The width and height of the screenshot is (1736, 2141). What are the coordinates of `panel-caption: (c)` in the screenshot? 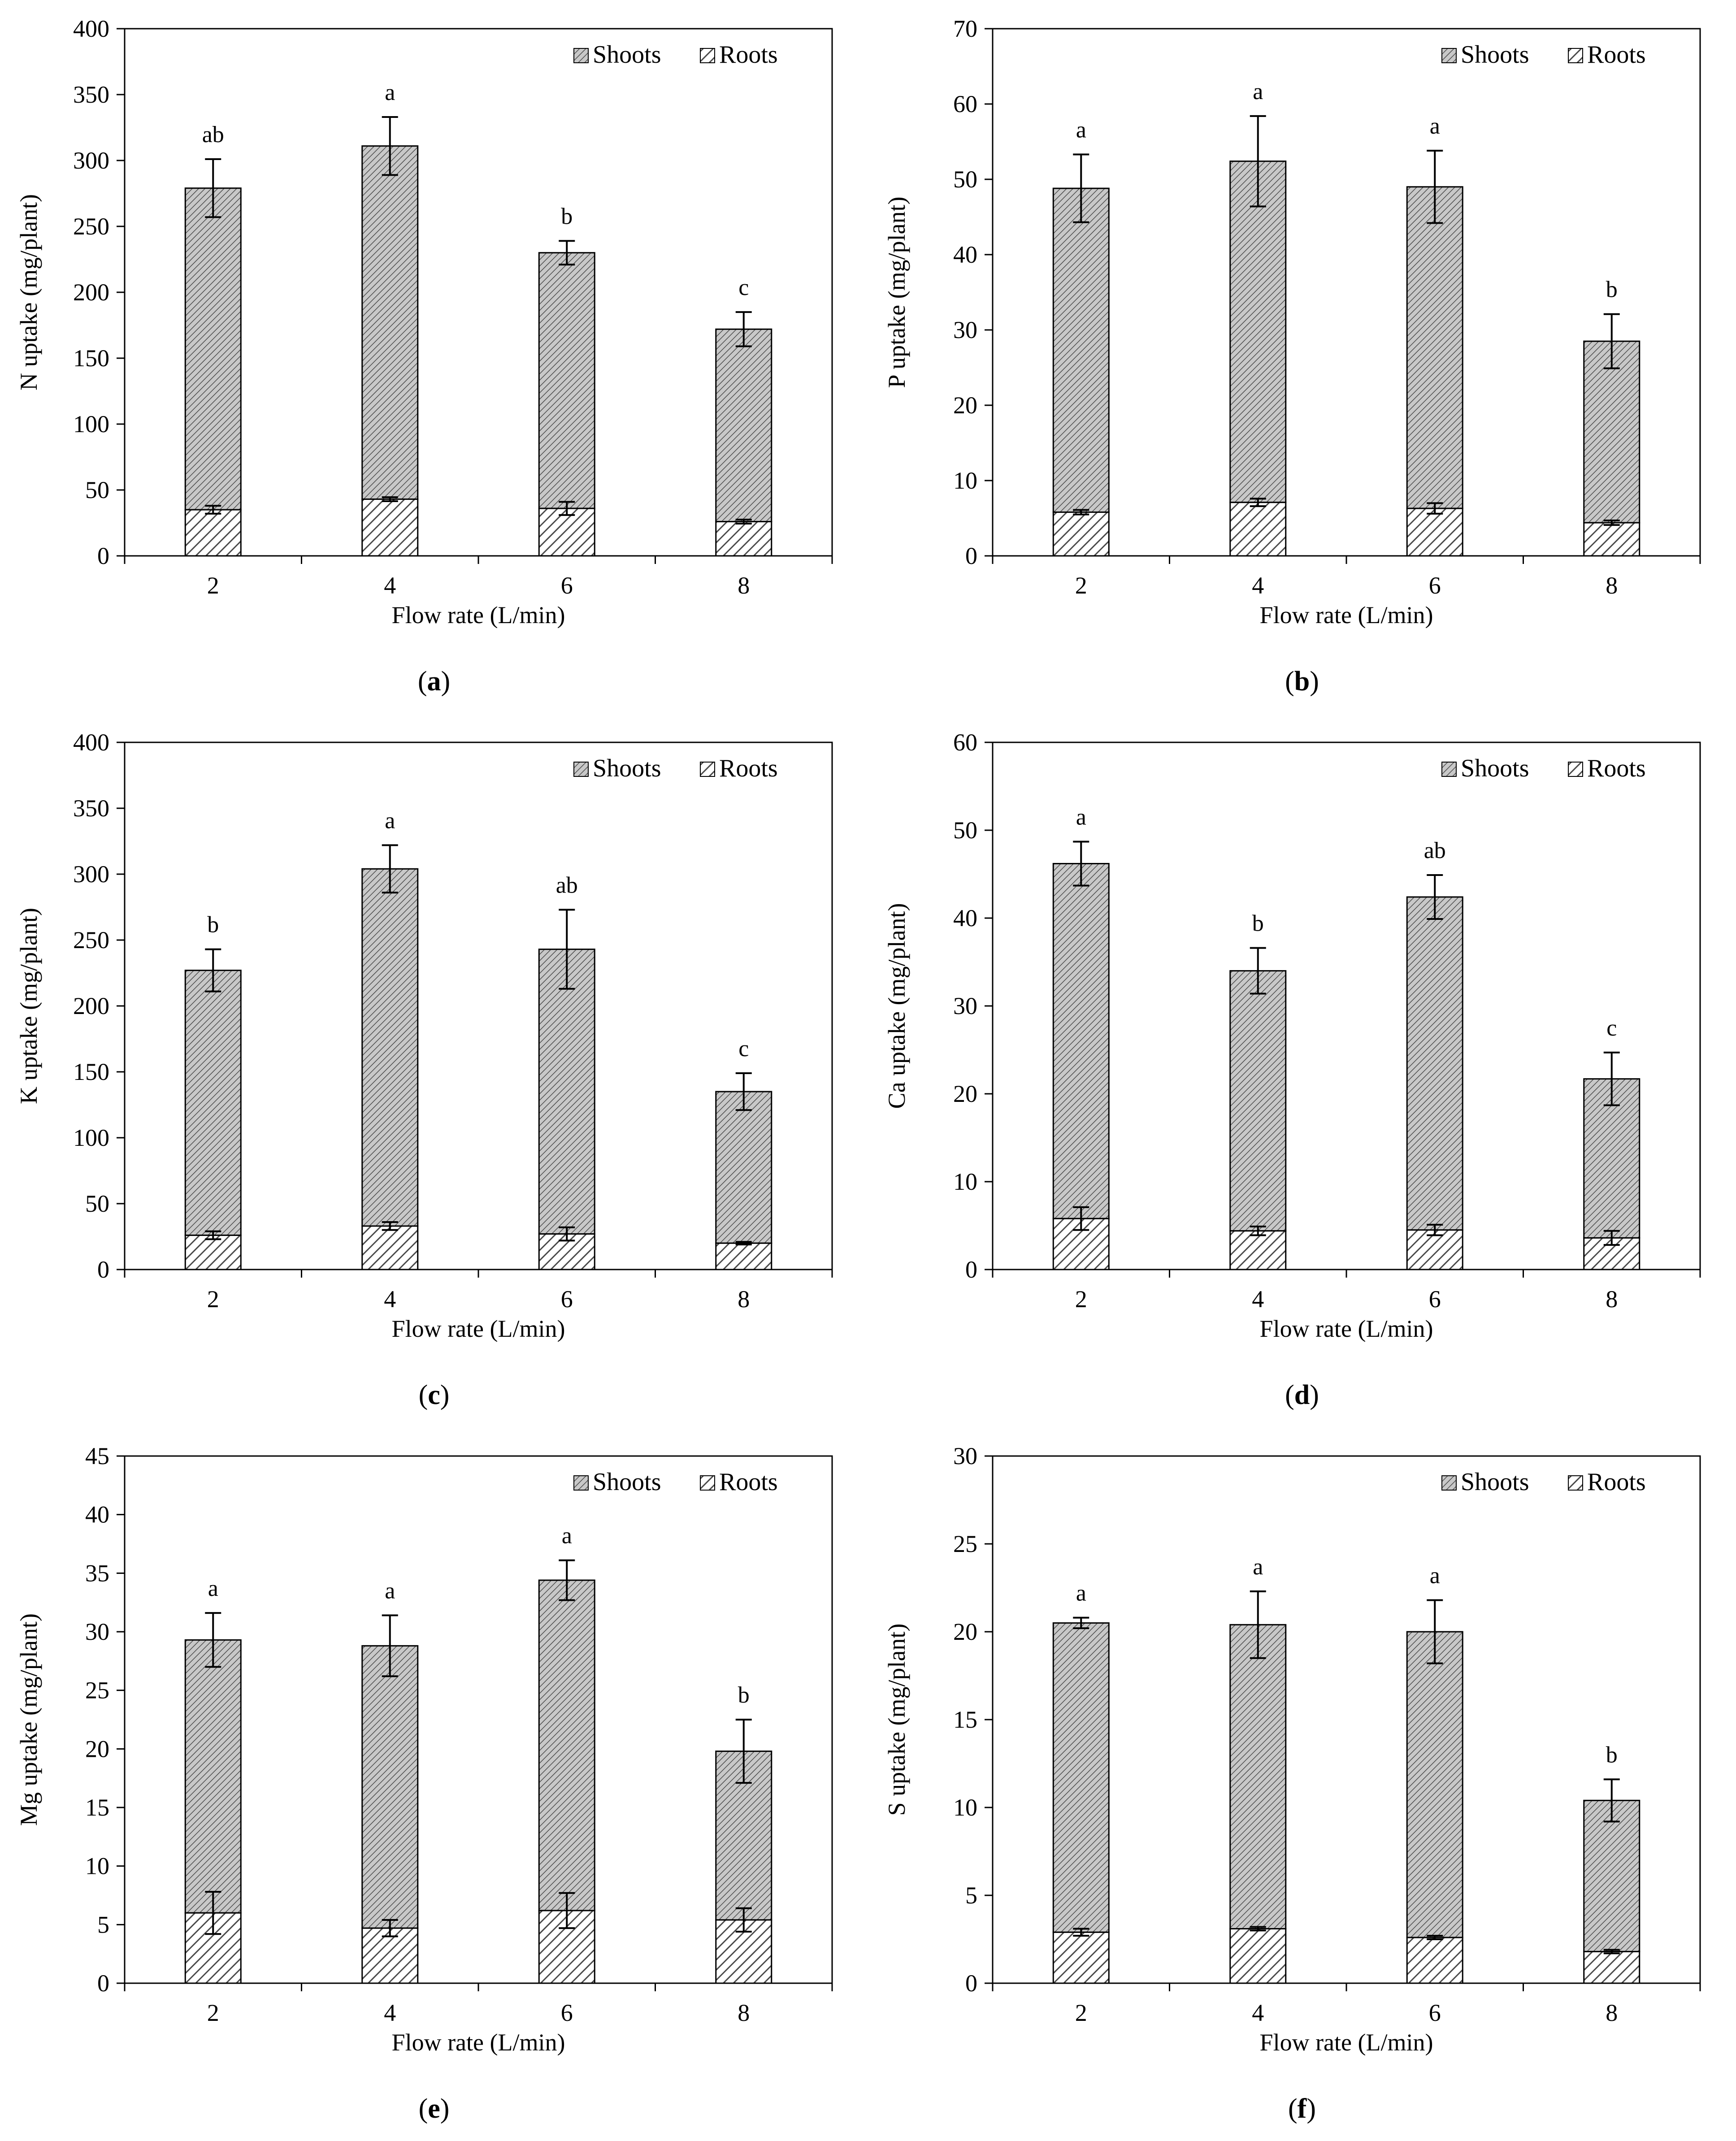 It's located at (434, 1395).